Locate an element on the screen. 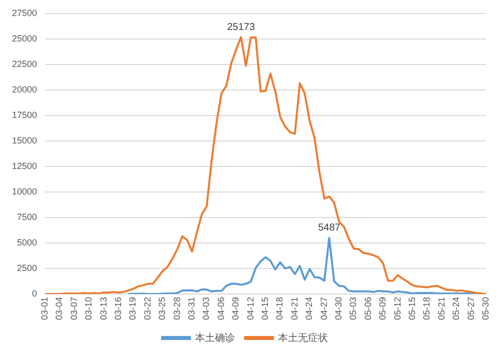  data-label: 5487 is located at coordinates (329, 228).